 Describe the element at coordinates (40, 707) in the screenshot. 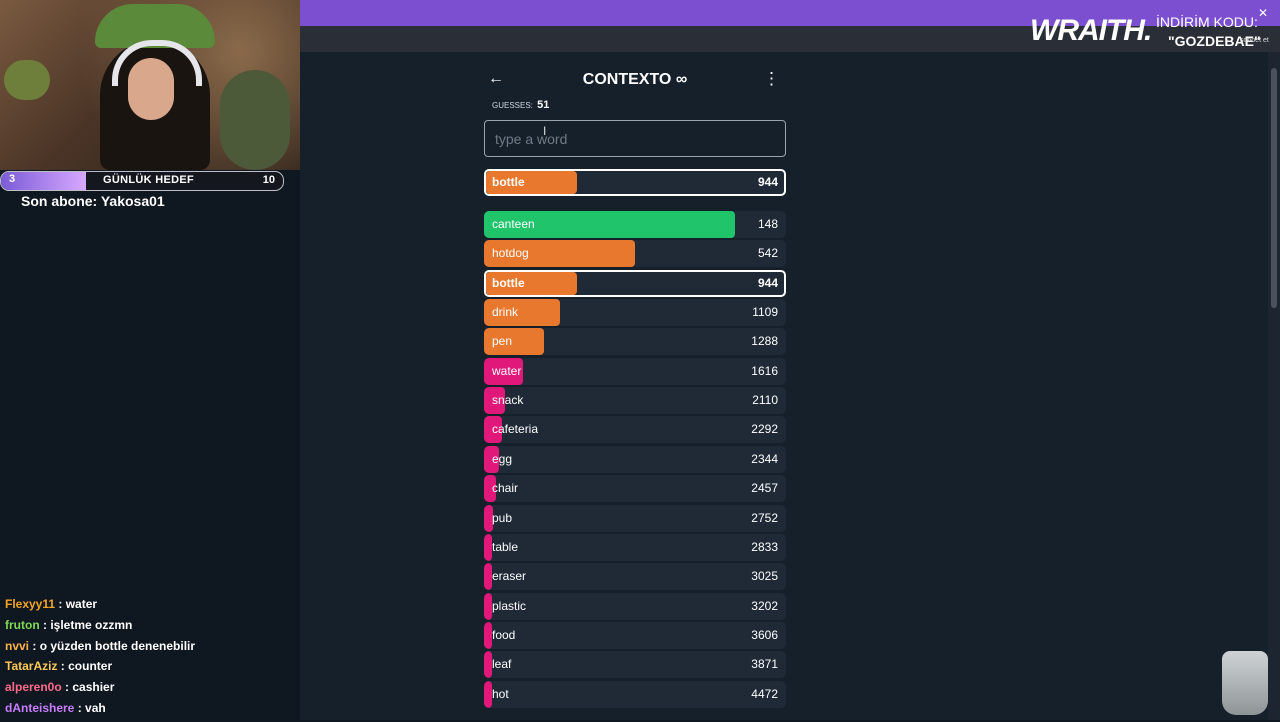

I see `chat-username: dAnteishere` at that location.